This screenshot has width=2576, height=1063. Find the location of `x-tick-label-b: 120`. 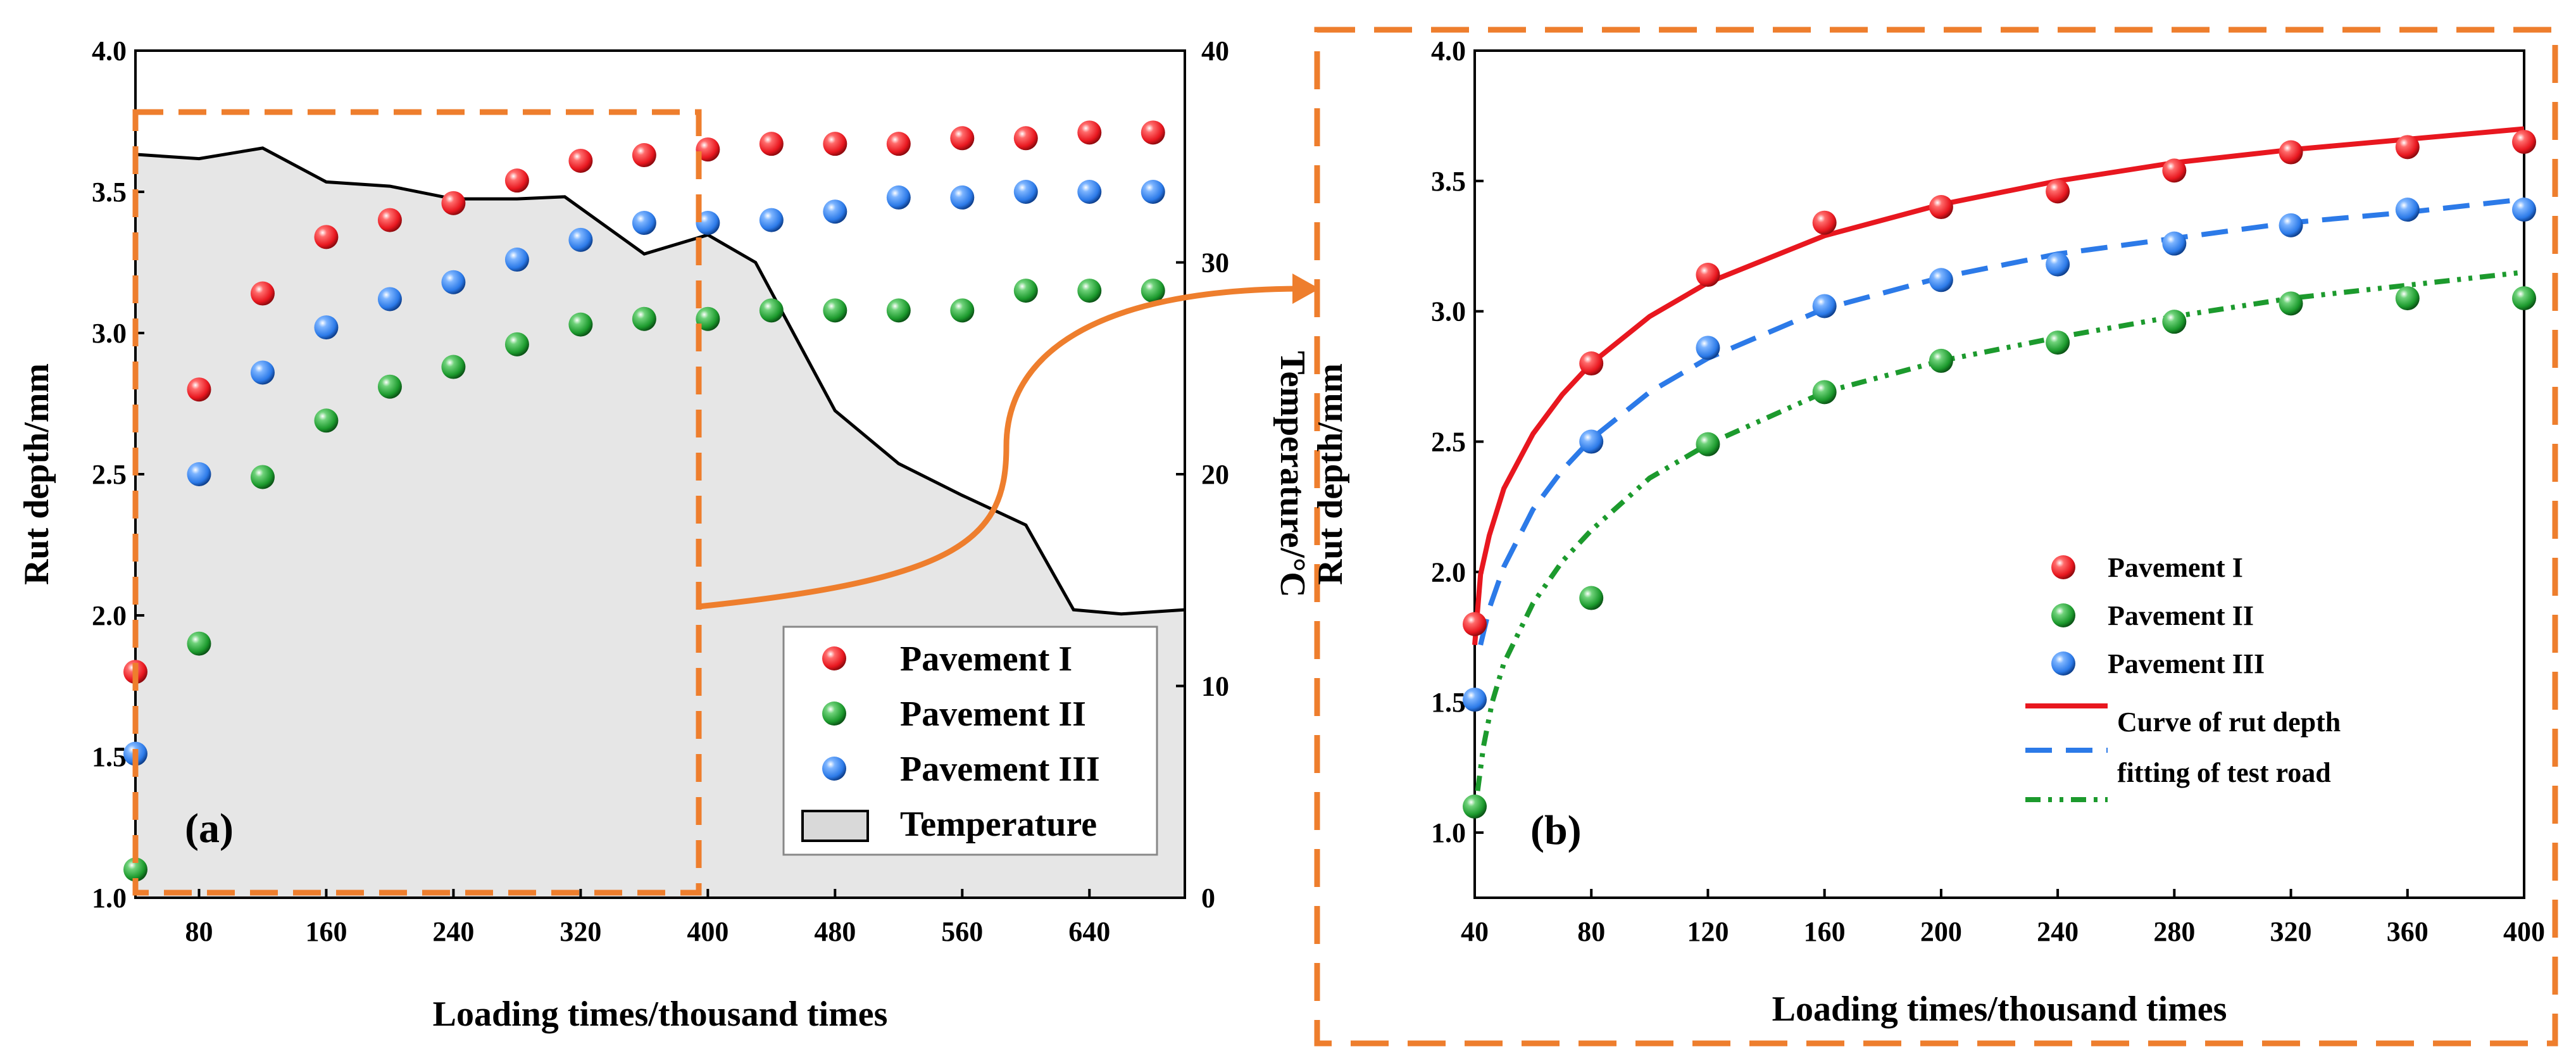

x-tick-label-b: 120 is located at coordinates (1708, 932).